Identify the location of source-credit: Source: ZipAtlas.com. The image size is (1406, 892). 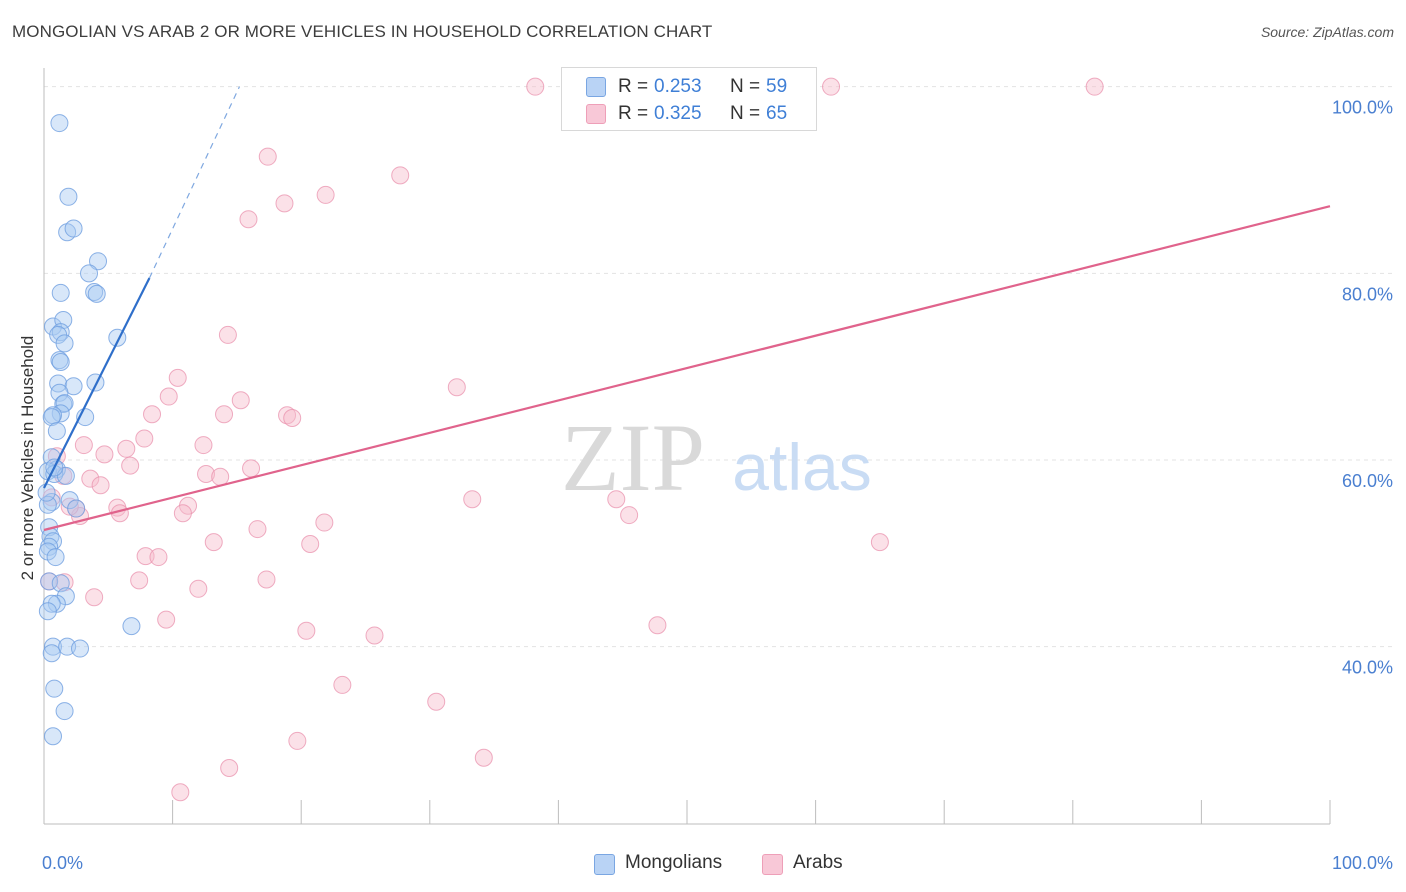
(1327, 32).